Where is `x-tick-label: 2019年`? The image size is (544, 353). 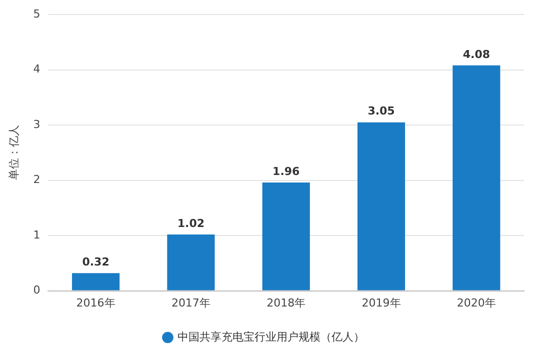 x-tick-label: 2019年 is located at coordinates (381, 303).